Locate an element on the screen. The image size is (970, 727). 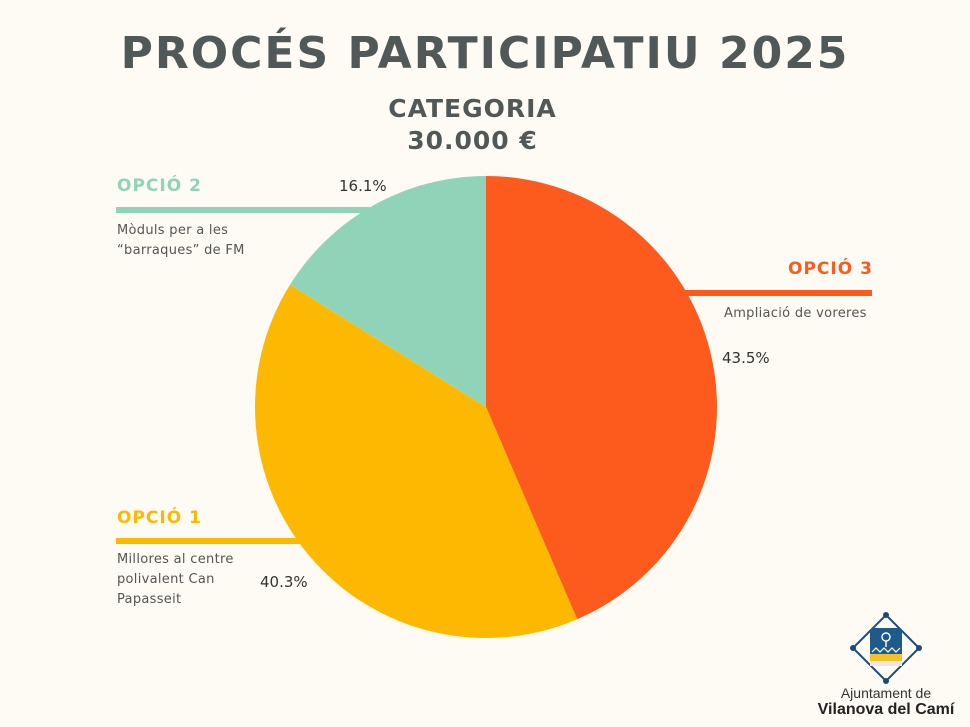
option1-title: OPCIÓ 1 is located at coordinates (159, 518).